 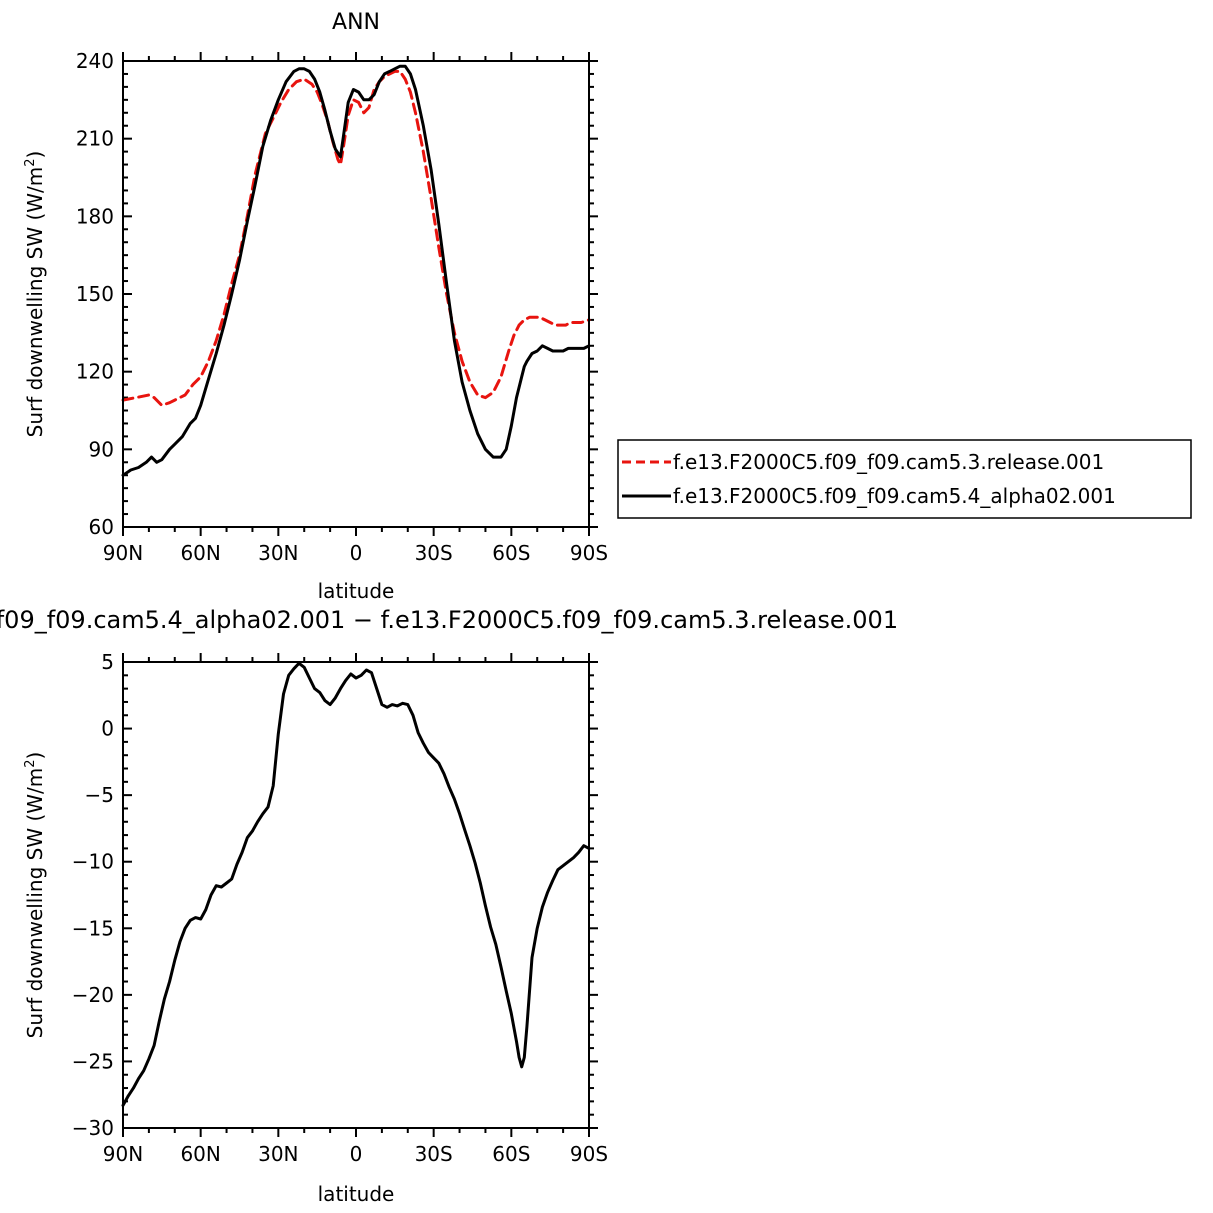 I want to click on legend-box, so click(x=904, y=479).